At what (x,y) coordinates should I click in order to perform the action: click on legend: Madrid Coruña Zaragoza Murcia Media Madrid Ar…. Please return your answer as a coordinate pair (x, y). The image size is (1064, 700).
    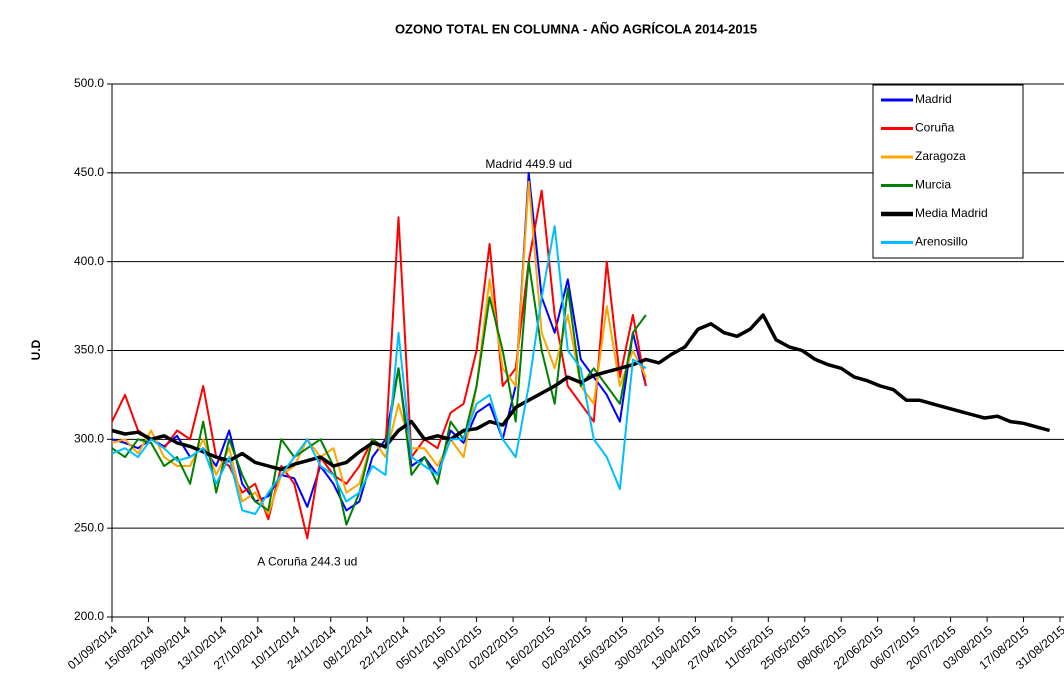
    Looking at the image, I should click on (948, 171).